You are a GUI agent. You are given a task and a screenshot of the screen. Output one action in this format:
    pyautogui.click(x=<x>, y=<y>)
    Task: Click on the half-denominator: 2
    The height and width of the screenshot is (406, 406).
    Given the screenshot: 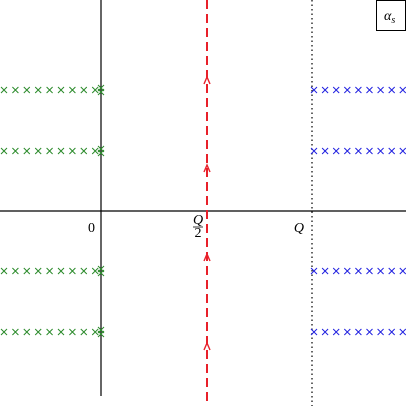 What is the action you would take?
    pyautogui.click(x=198, y=233)
    